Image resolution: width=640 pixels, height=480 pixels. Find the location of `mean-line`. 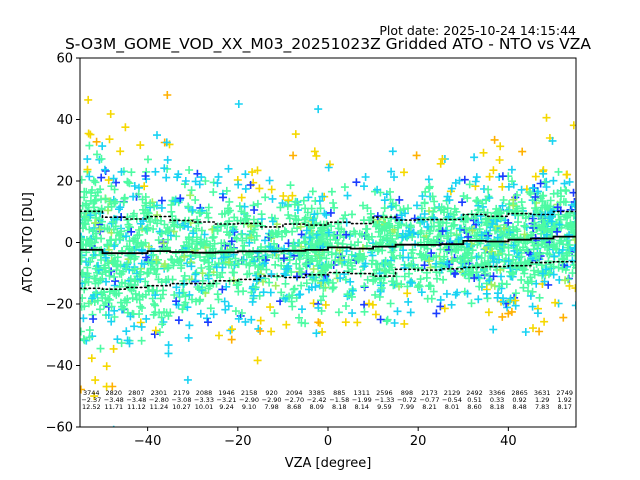

mean-line is located at coordinates (328, 245).